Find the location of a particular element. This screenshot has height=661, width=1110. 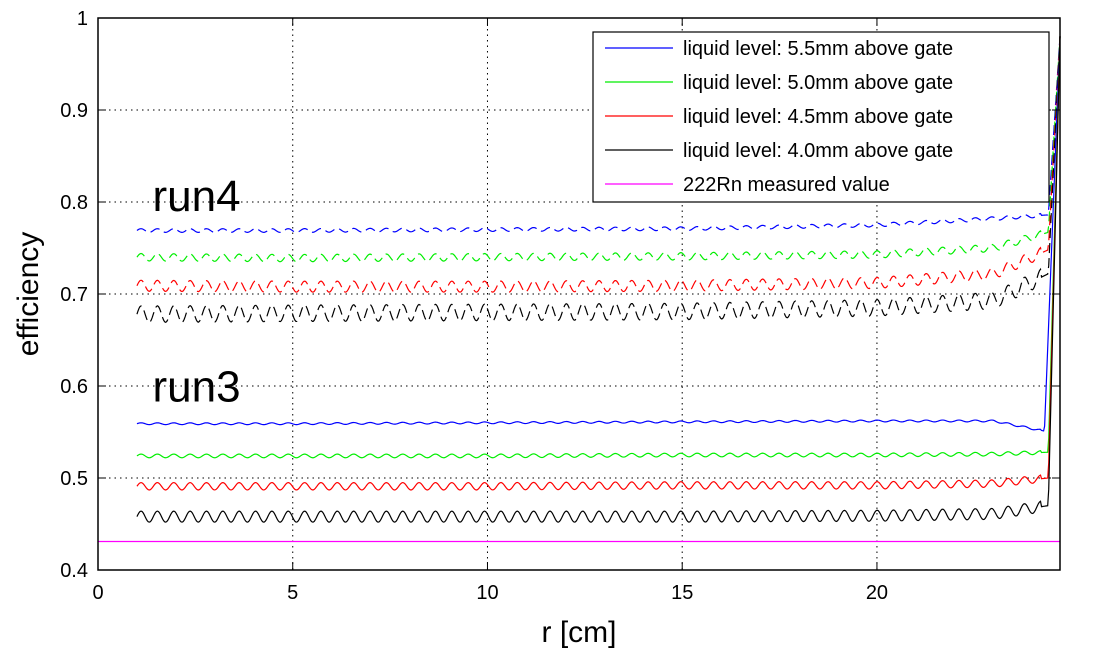

legend-label: liquid level: 4.0mm above gate is located at coordinates (818, 151).